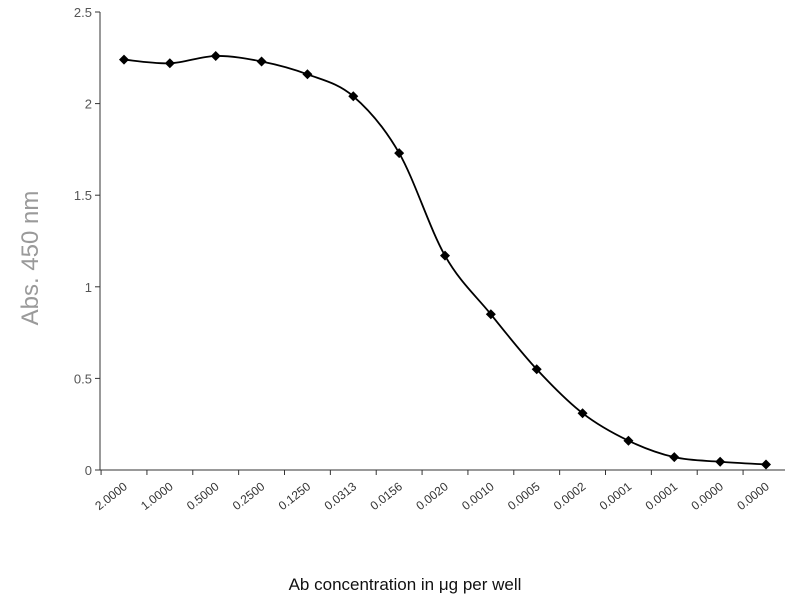 The height and width of the screenshot is (600, 800). I want to click on y-tick-label: 2, so click(88, 104).